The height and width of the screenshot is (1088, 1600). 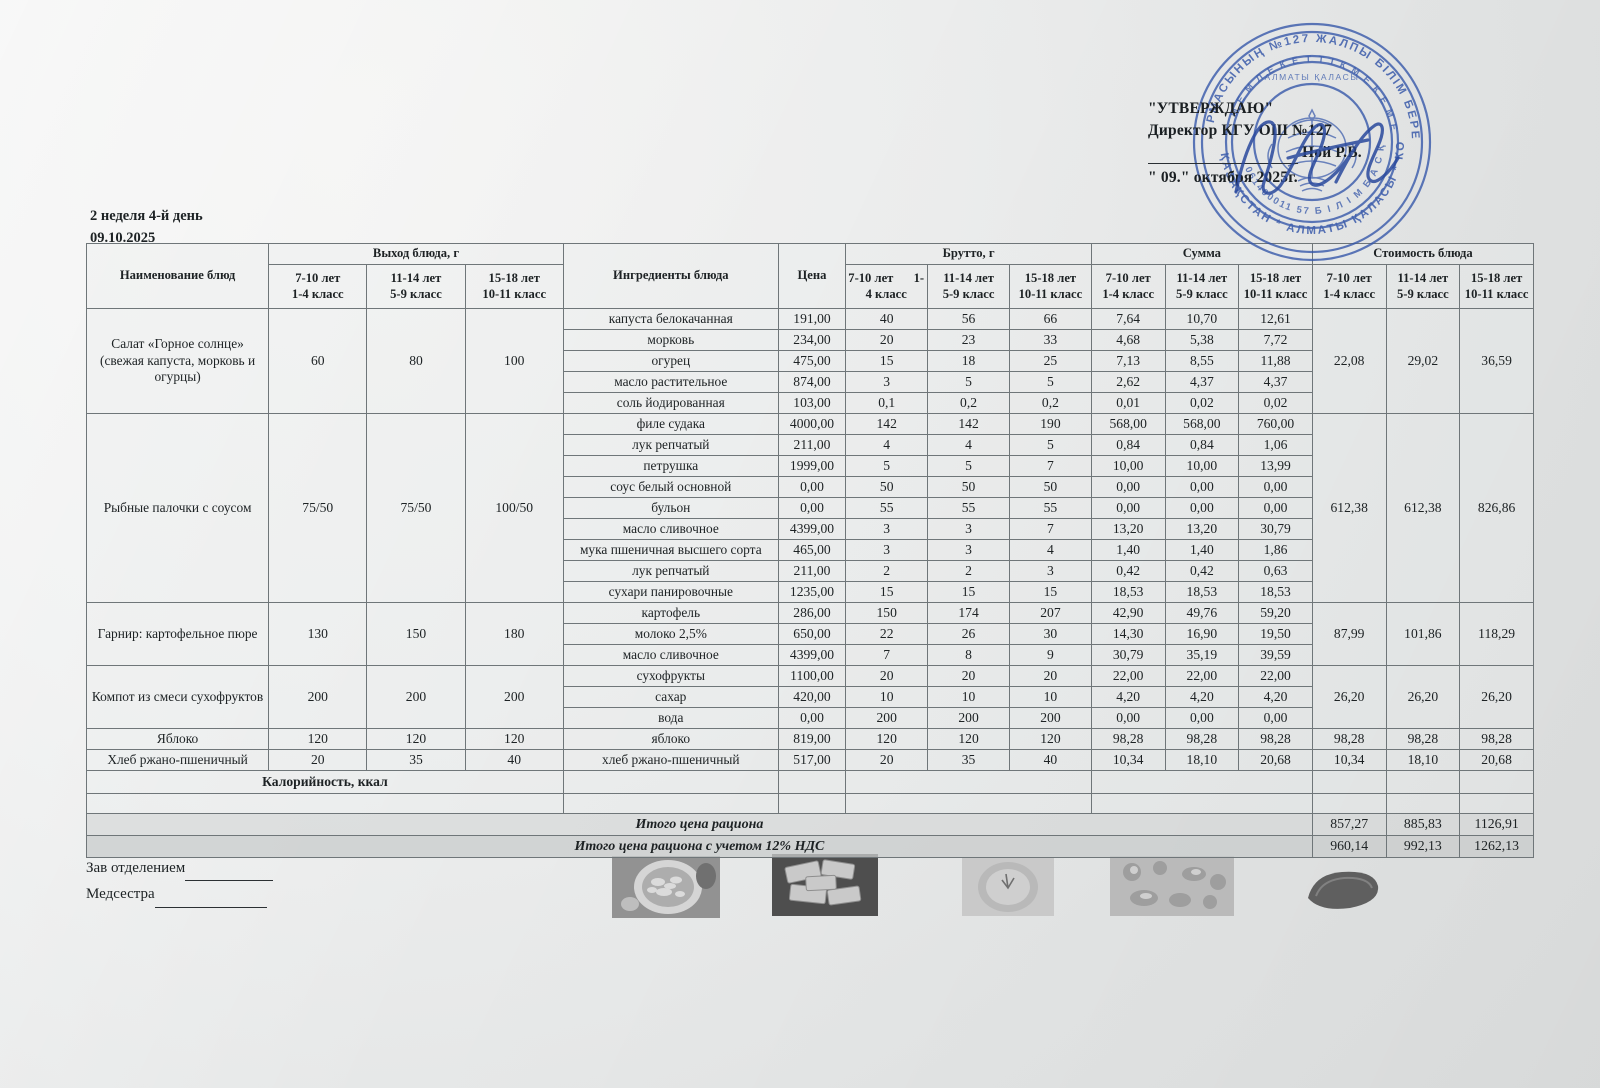 What do you see at coordinates (699, 824) in the screenshot?
I see `total-label: Итого цена рациона` at bounding box center [699, 824].